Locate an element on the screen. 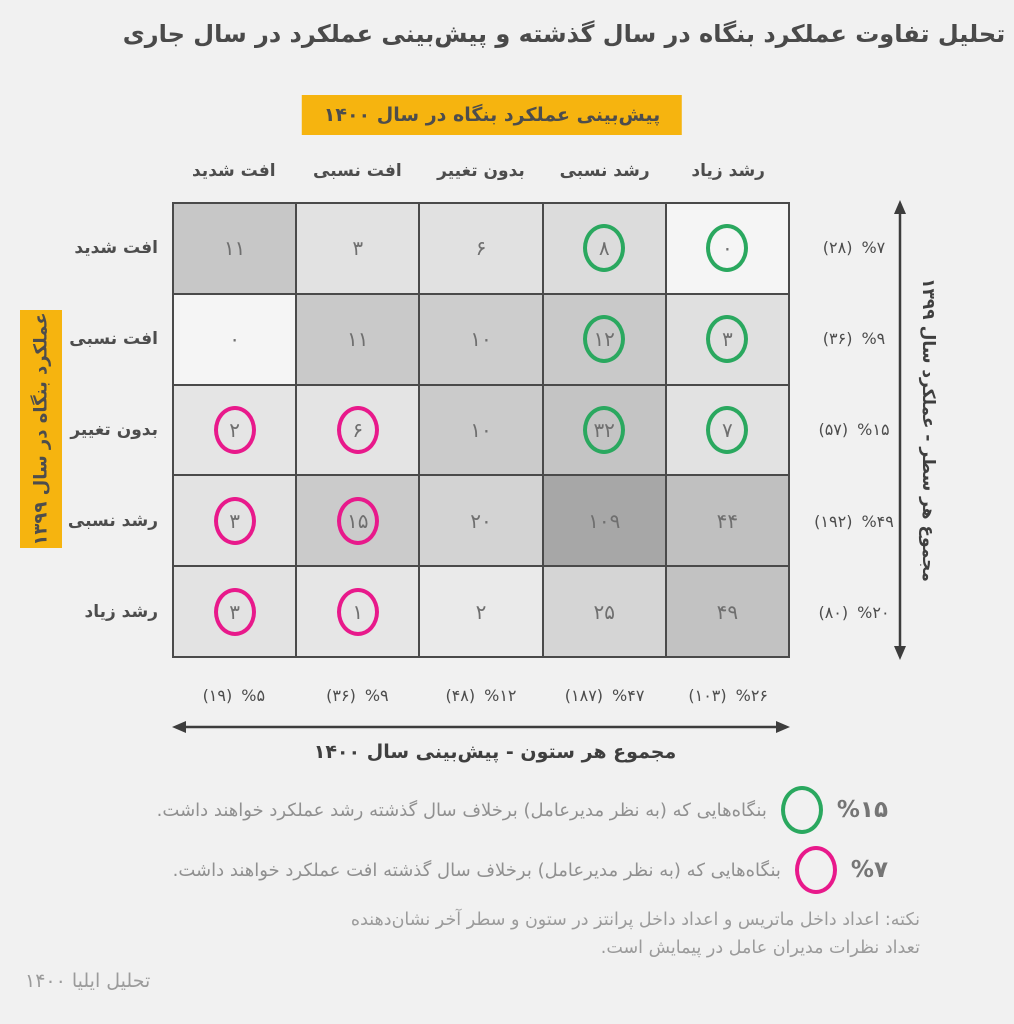 Image resolution: width=1014 pixels, height=1024 pixels. row-total-2: (۵۷) %۱۵ is located at coordinates (854, 429).